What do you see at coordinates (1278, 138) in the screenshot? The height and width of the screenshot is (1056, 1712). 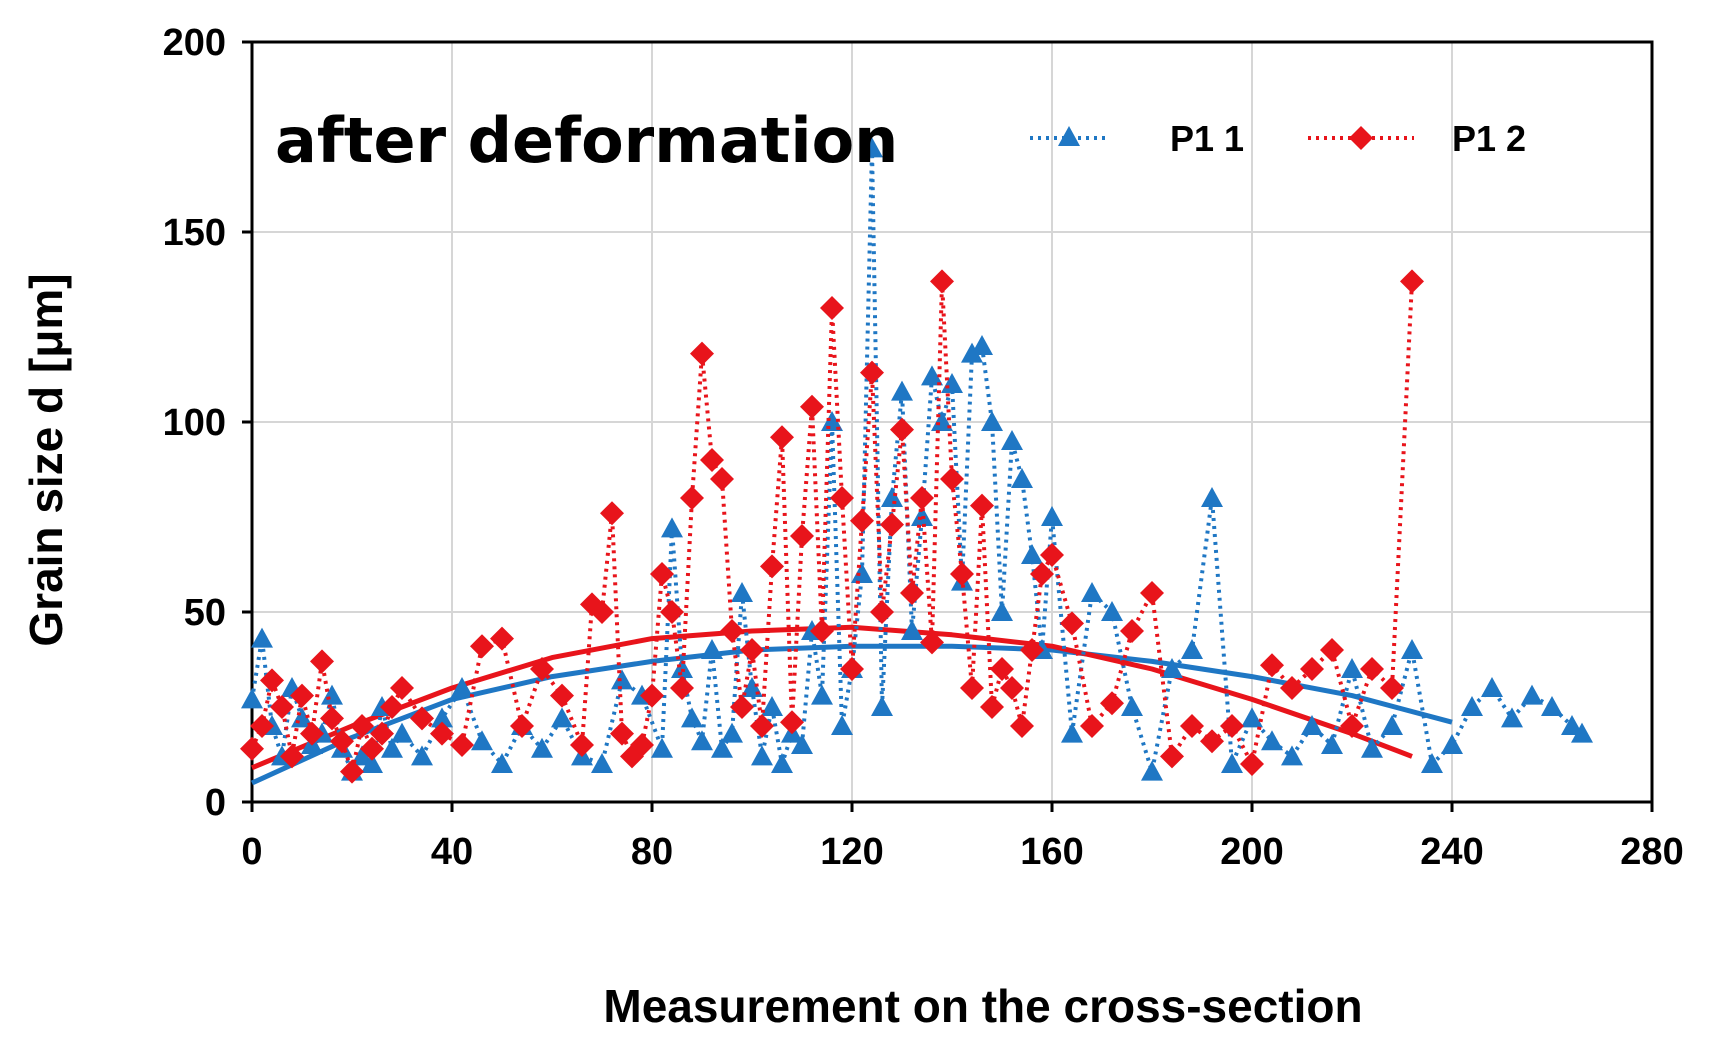 I see `legend: P1 1 P1 2` at bounding box center [1278, 138].